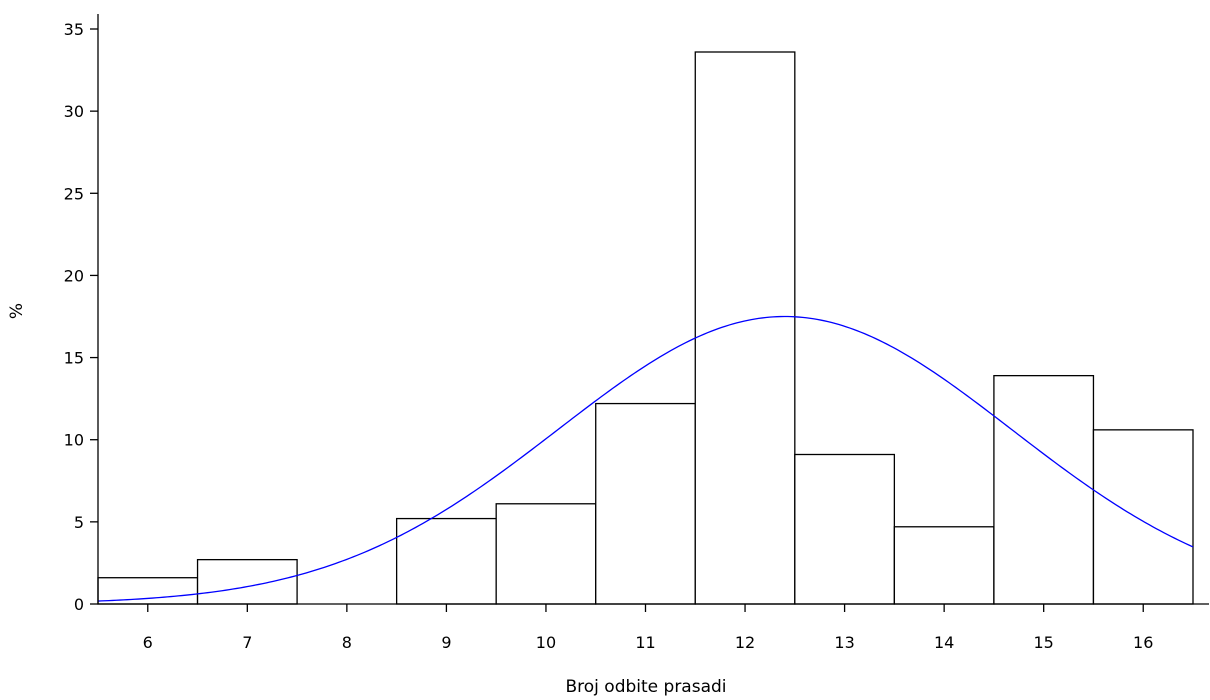  What do you see at coordinates (79, 604) in the screenshot?
I see `y-tick-label-0: 0` at bounding box center [79, 604].